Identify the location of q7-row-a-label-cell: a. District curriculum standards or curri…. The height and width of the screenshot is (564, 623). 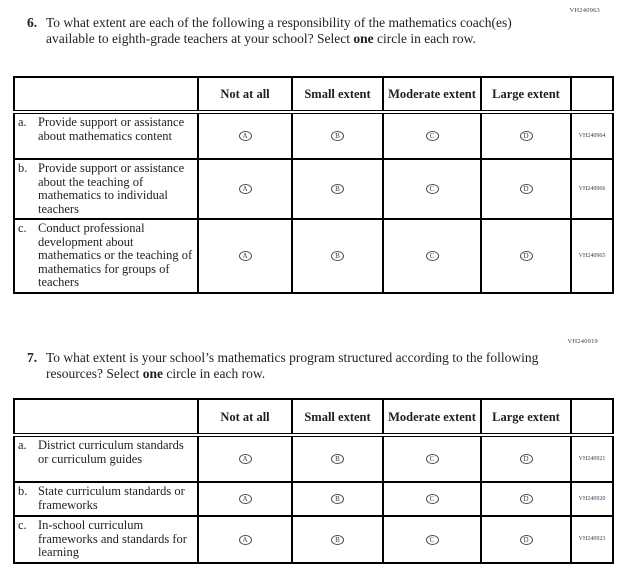
(106, 458).